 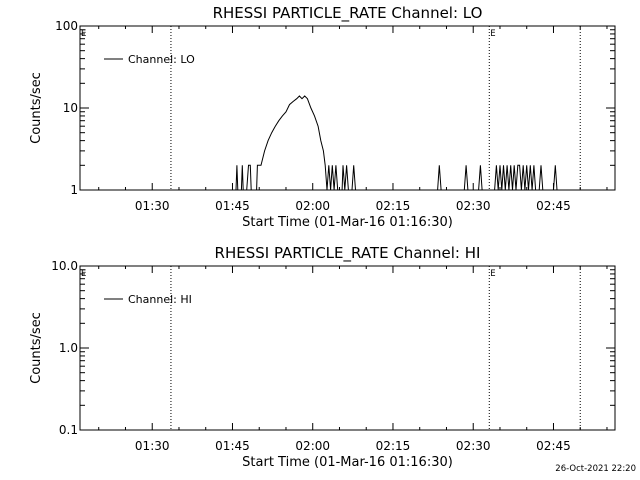 What do you see at coordinates (161, 59) in the screenshot?
I see `legend-label: Channel: LO` at bounding box center [161, 59].